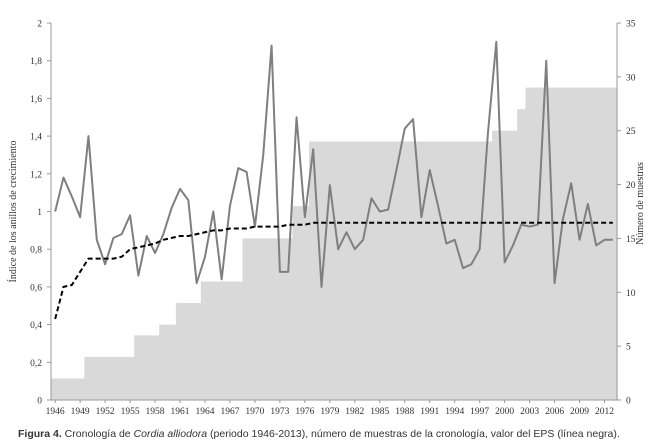  Describe the element at coordinates (631, 240) in the screenshot. I see `right-tick-label-15: 15` at that location.